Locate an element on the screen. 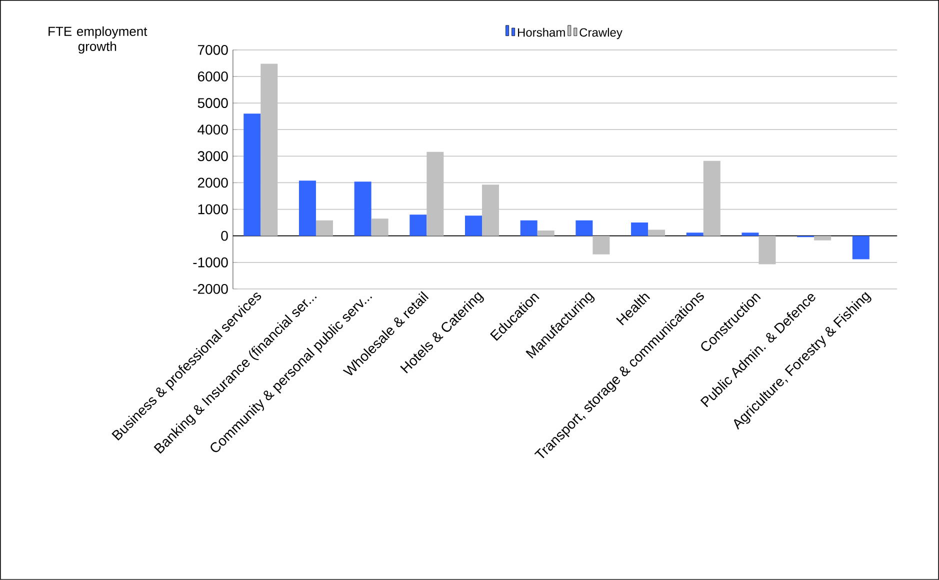 The height and width of the screenshot is (580, 939). y-tick-label: -2000 is located at coordinates (210, 289).